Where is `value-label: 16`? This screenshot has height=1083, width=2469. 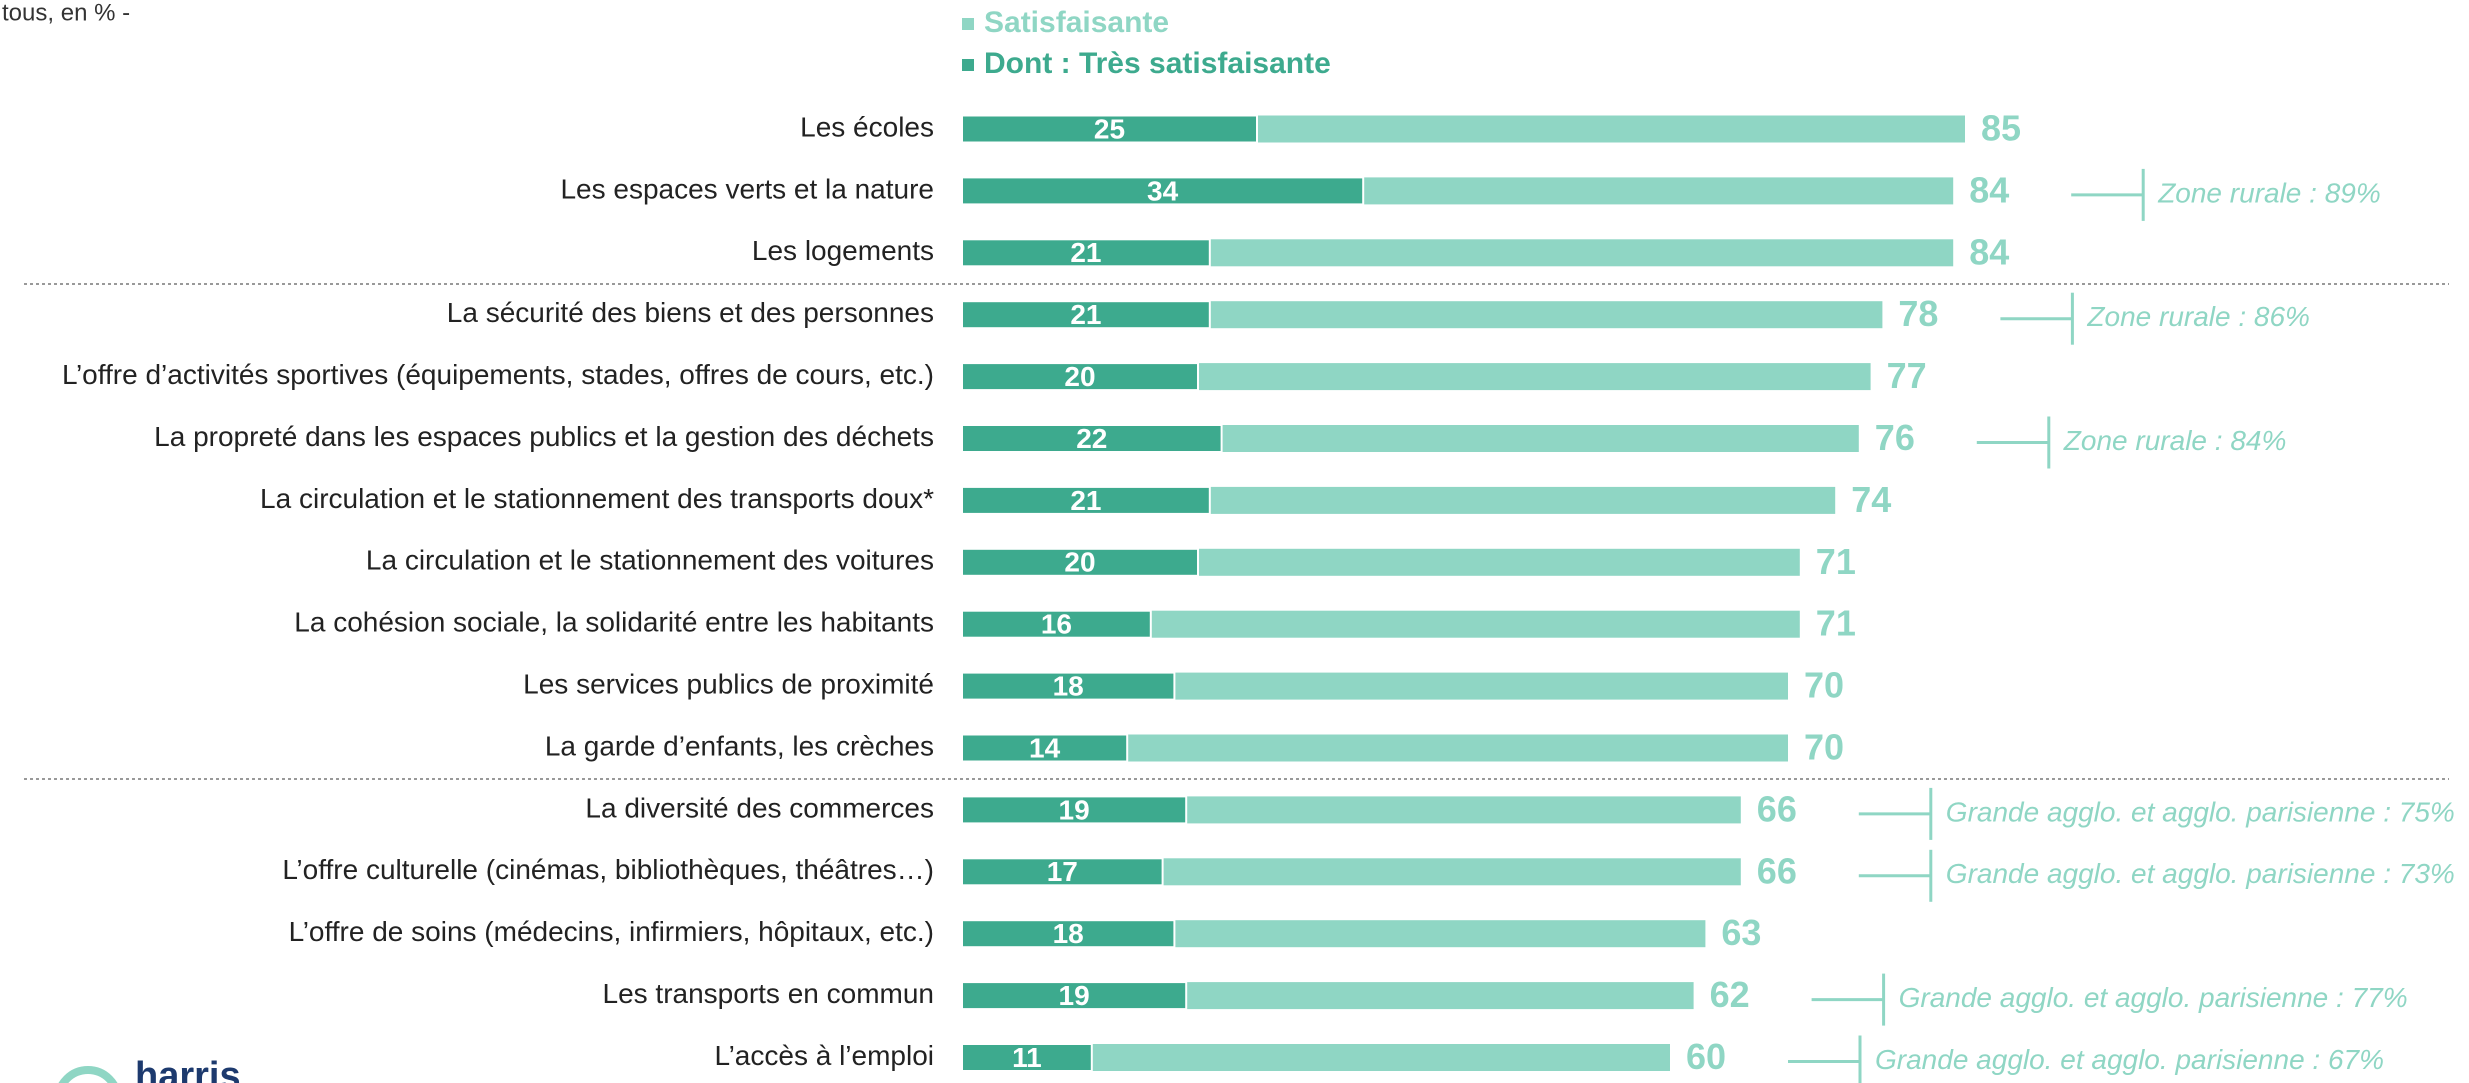
value-label: 16 is located at coordinates (1056, 624).